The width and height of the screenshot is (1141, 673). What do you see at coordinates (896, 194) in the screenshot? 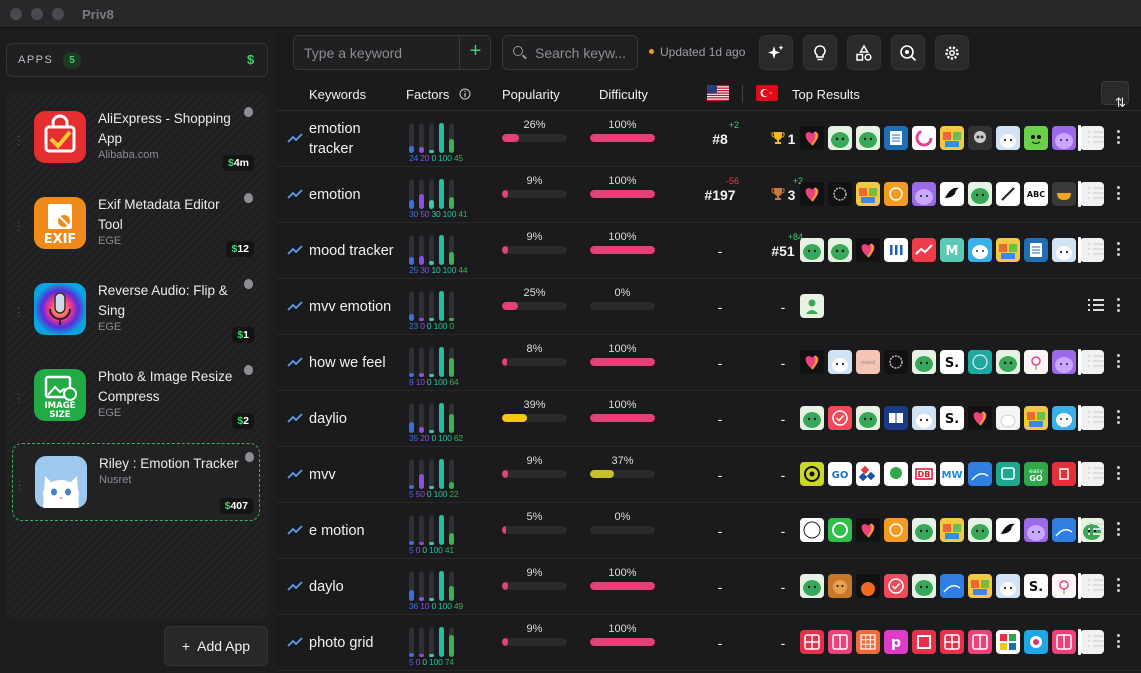
I see `orange-app-icon` at bounding box center [896, 194].